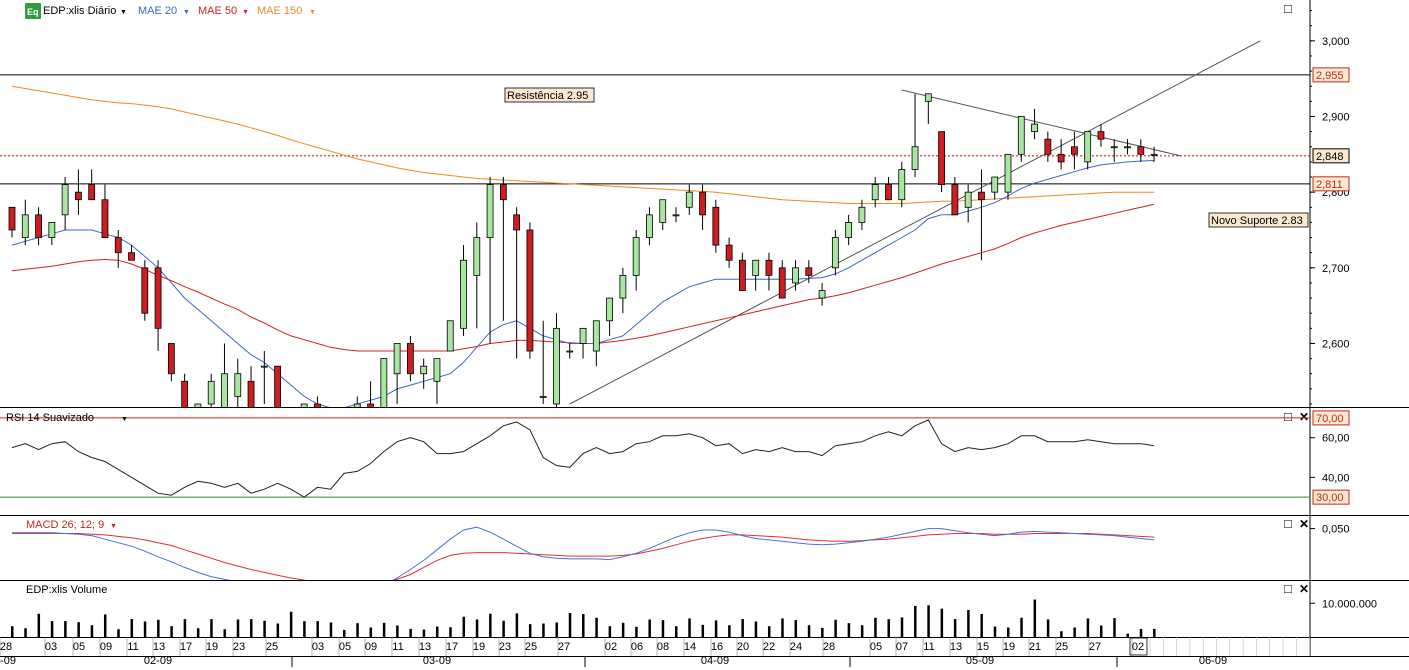  I want to click on symbol-menu-arrow: ▼, so click(123, 12).